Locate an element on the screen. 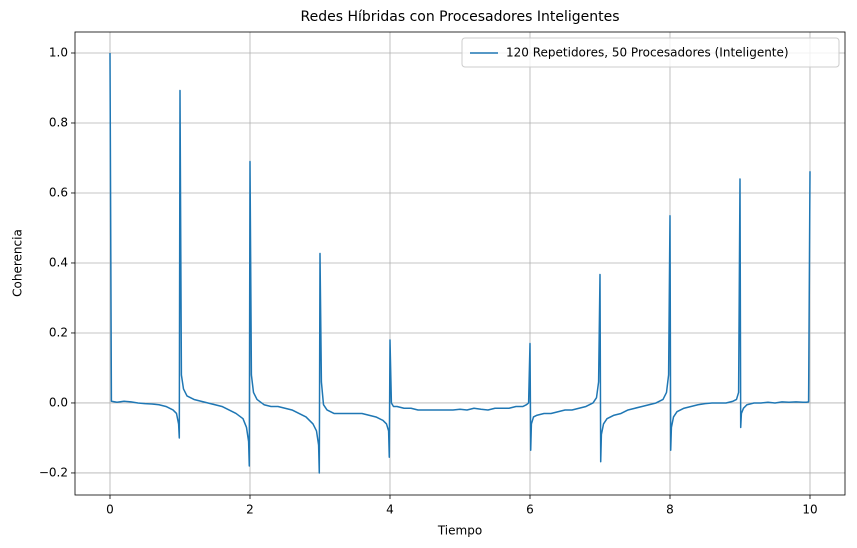  x-tick-label: 2 is located at coordinates (250, 510).